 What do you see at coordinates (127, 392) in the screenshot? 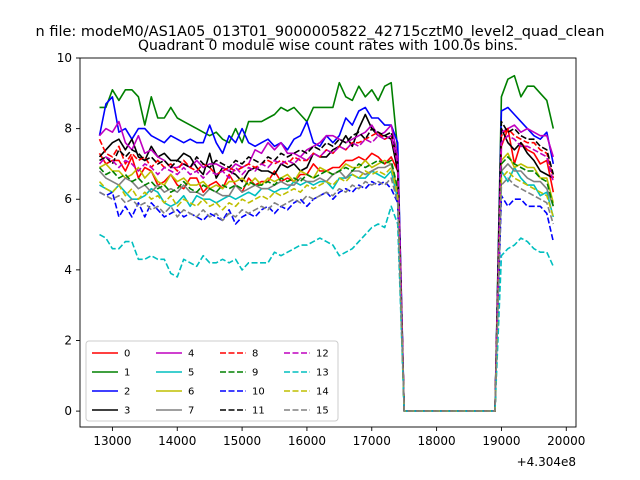
I see `legend-label-2: 2` at bounding box center [127, 392].